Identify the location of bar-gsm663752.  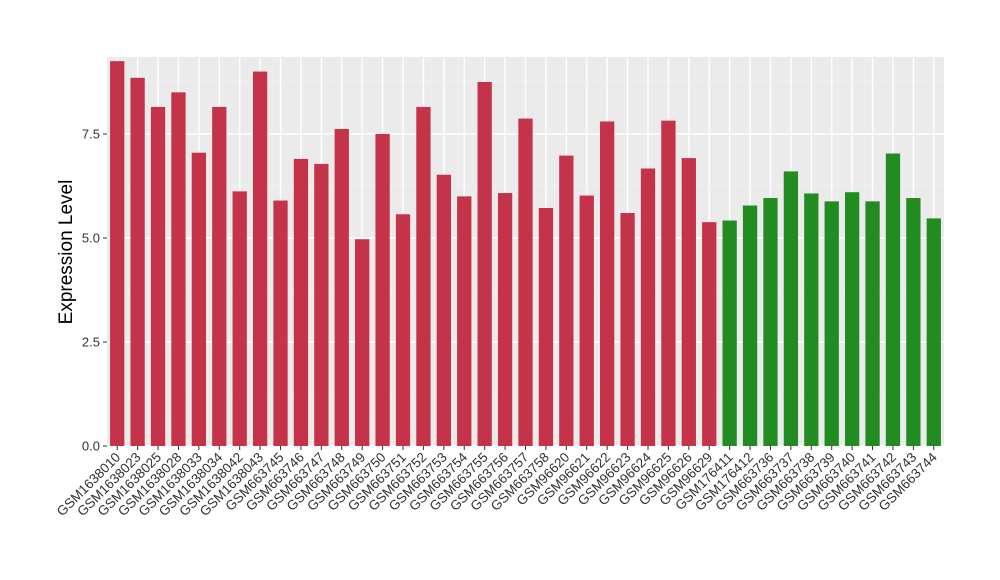
(423, 276).